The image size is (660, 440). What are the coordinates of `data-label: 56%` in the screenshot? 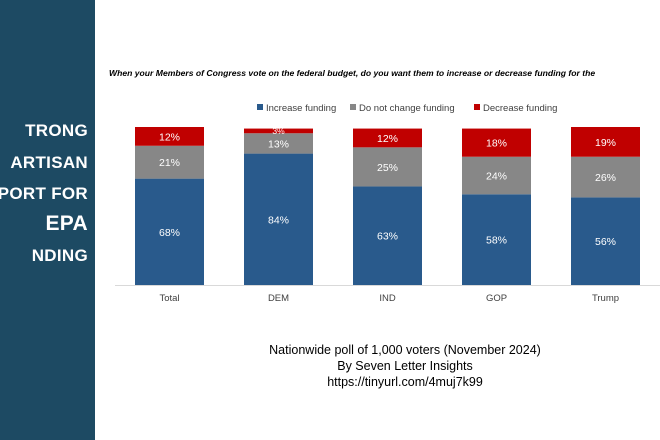 It's located at (605, 242).